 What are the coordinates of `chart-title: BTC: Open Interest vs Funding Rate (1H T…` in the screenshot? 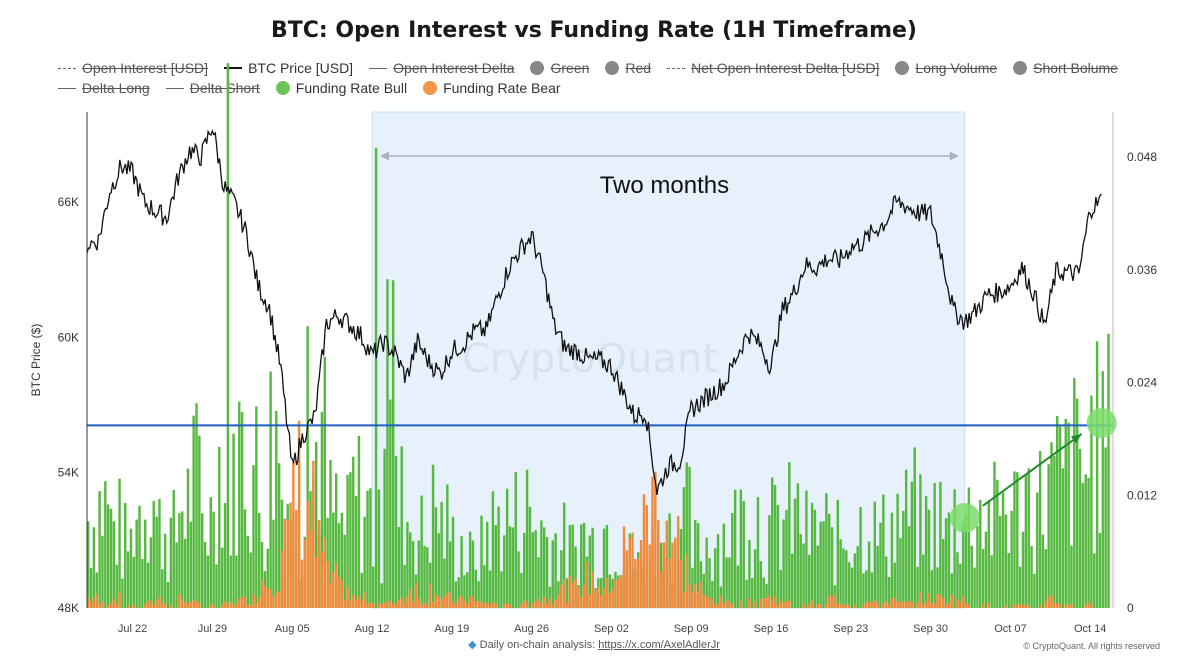 It's located at (594, 30).